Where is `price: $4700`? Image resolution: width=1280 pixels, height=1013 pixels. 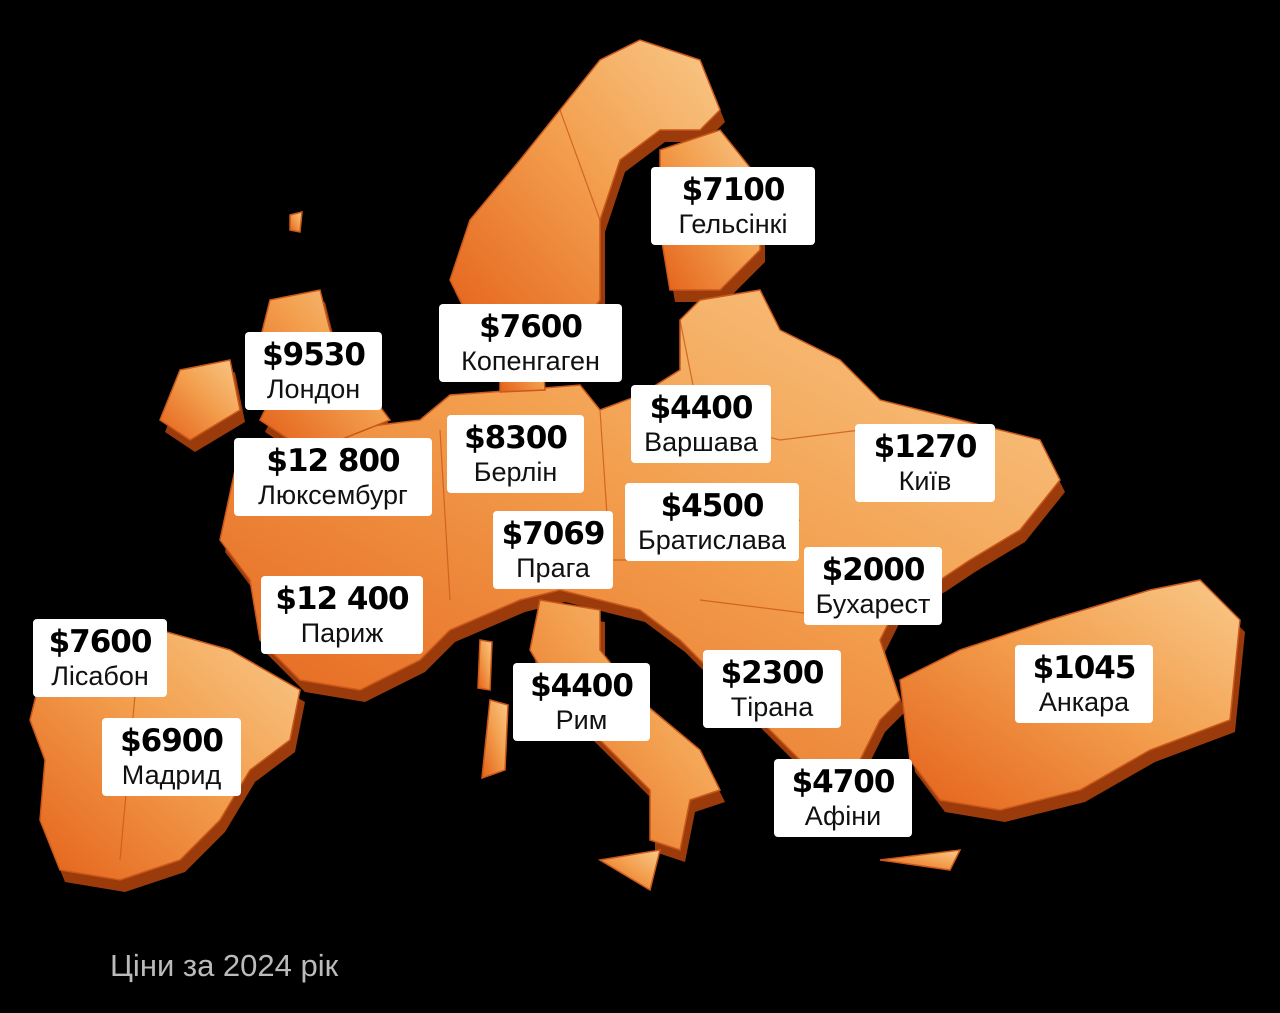
price: $4700 is located at coordinates (843, 782).